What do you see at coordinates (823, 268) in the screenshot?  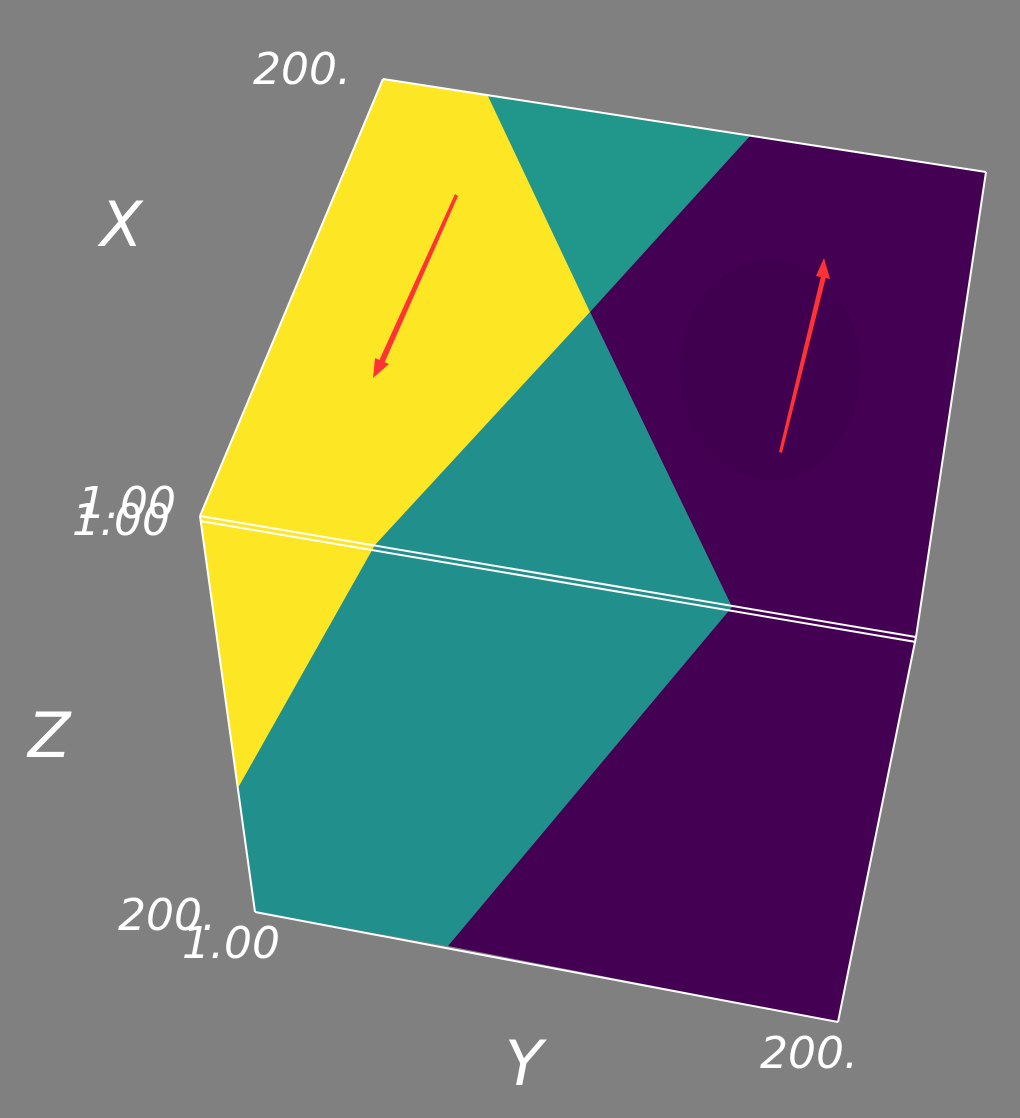 I see `right-arrow-head` at bounding box center [823, 268].